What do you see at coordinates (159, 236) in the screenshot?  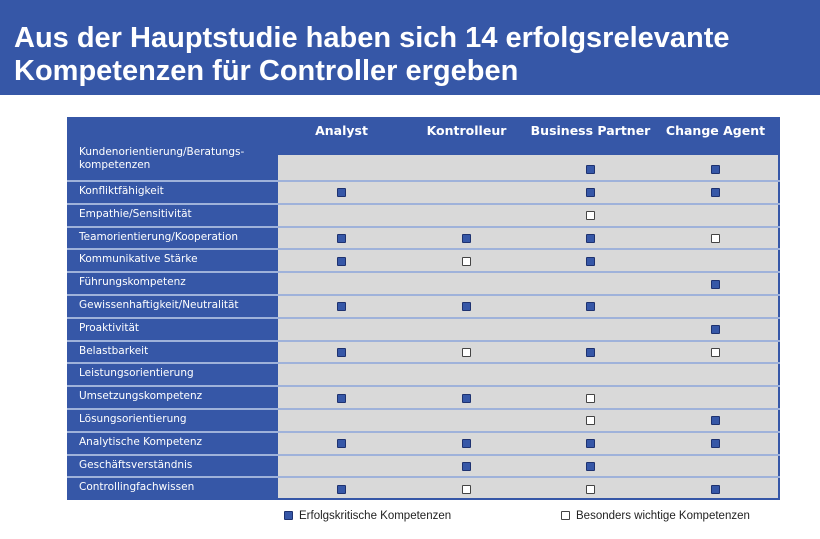 I see `row-label: Teamorientierung/Kooperation` at bounding box center [159, 236].